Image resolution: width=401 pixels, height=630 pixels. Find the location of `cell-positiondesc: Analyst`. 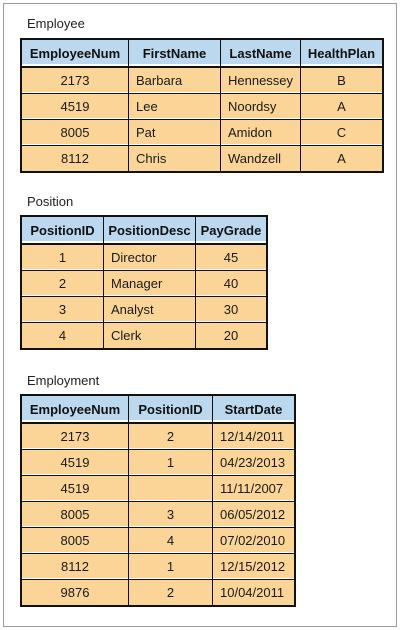

cell-positiondesc: Analyst is located at coordinates (150, 310).